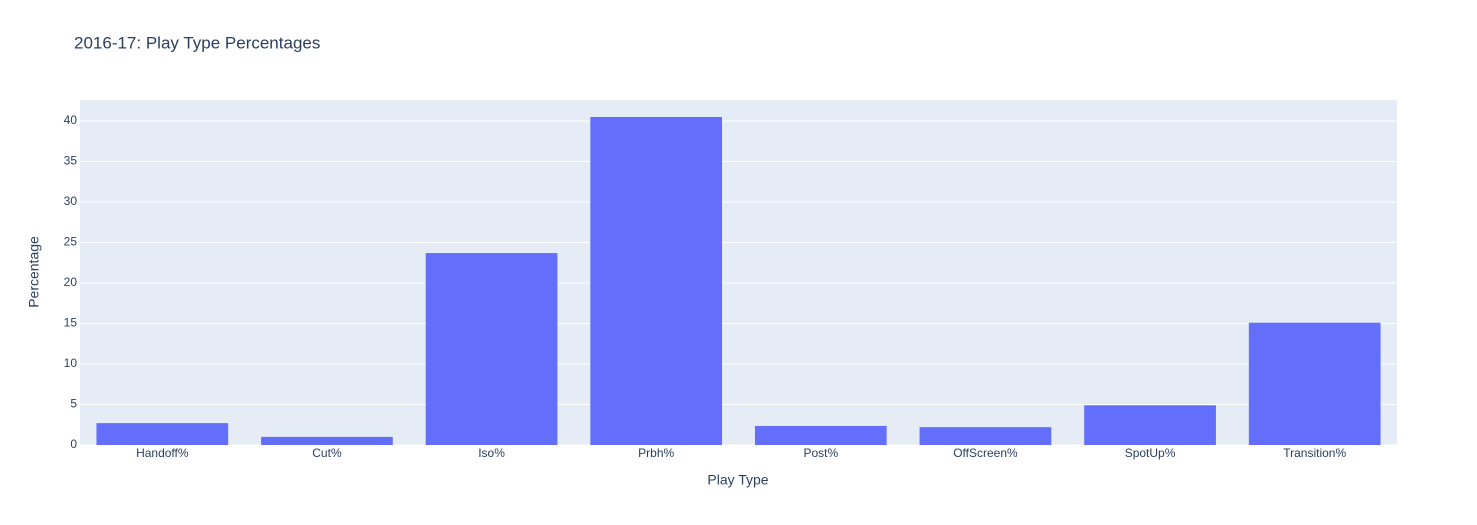 The height and width of the screenshot is (525, 1477). I want to click on x-tick-label: OffScreen%, so click(985, 453).